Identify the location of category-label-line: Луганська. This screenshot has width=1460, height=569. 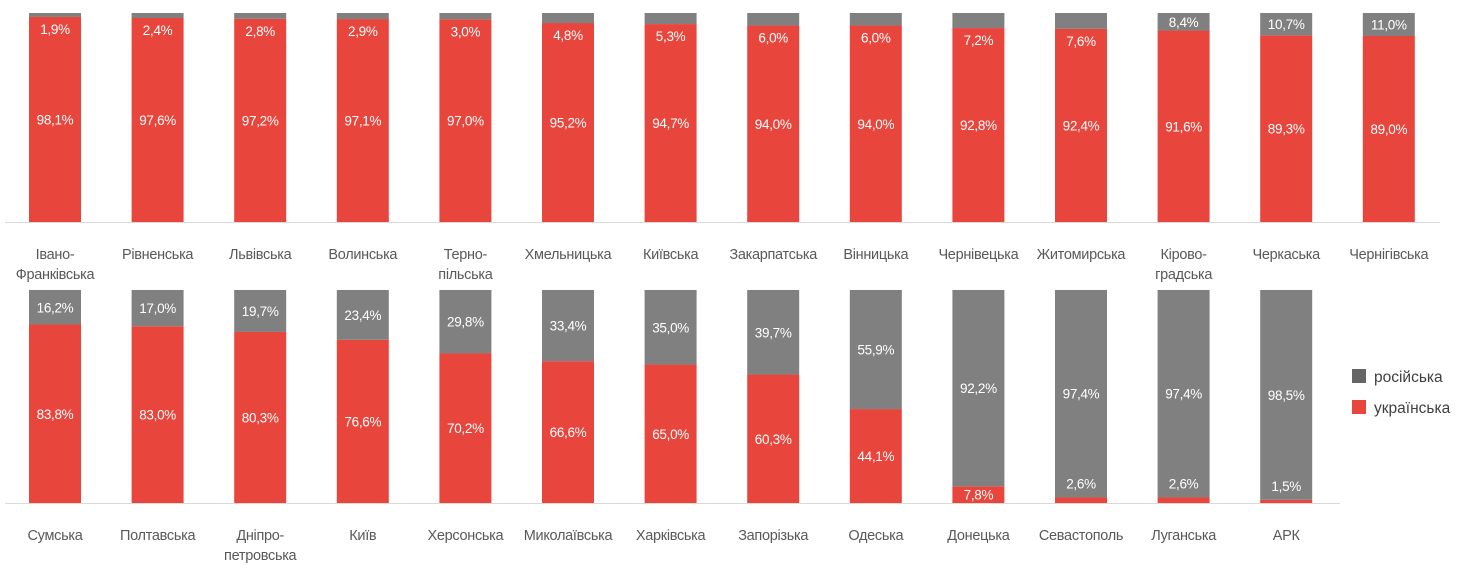
(1184, 536).